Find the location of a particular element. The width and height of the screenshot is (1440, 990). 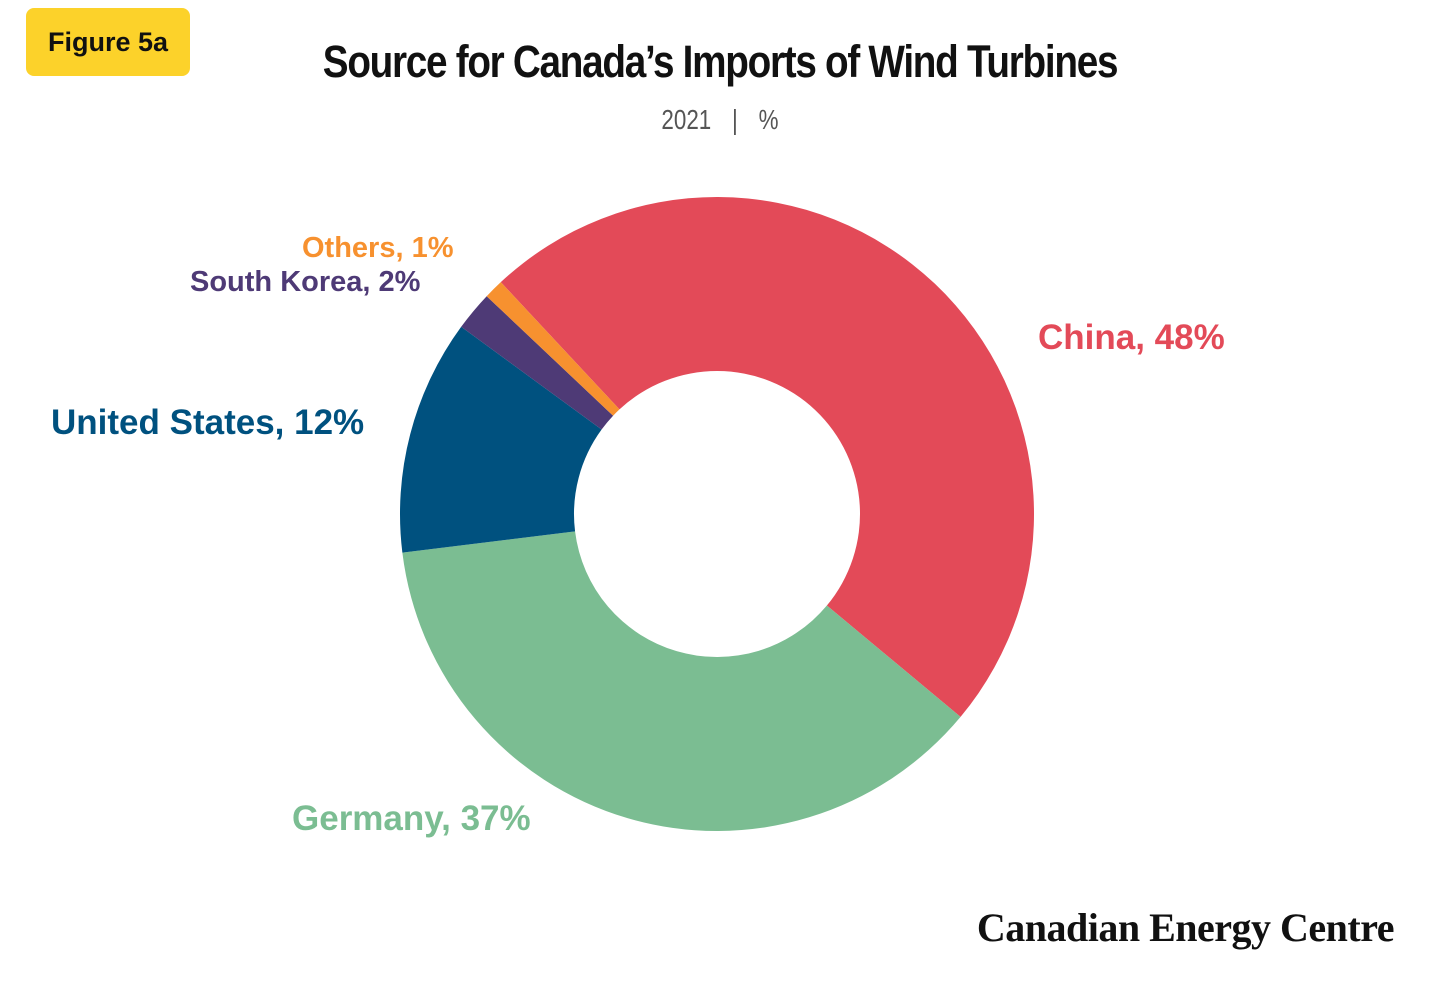

label-germany: Germany, 37% is located at coordinates (411, 818).